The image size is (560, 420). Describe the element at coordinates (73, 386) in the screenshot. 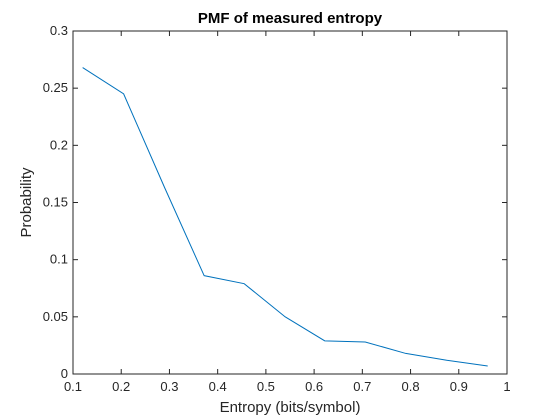

I see `x-tick-label: 0.1` at that location.